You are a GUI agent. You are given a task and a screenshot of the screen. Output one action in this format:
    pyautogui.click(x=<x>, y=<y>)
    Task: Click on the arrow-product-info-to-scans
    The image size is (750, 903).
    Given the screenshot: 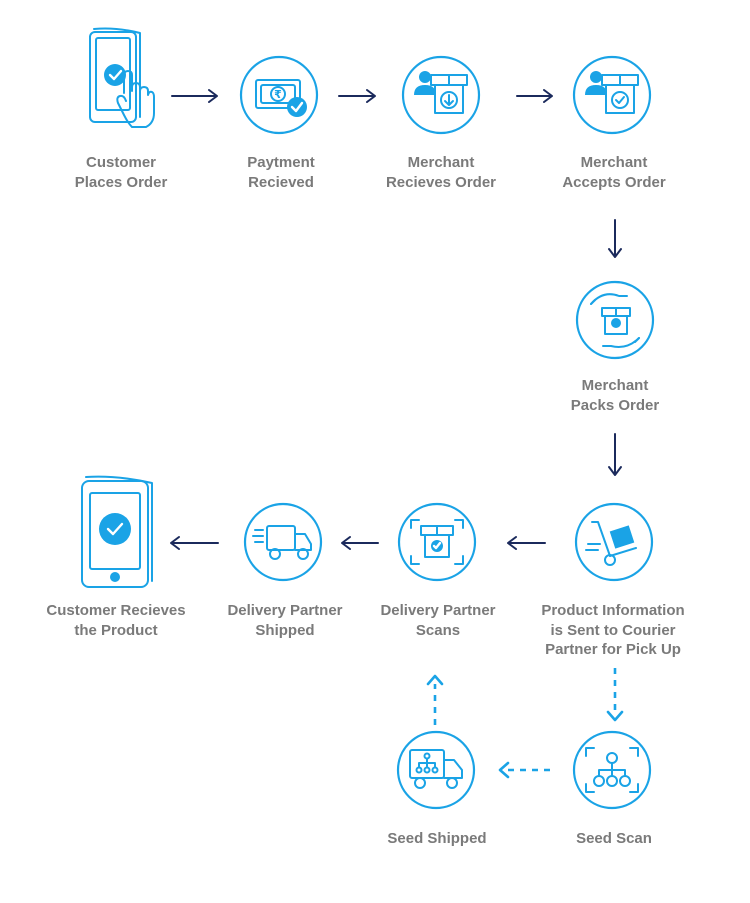 What is the action you would take?
    pyautogui.click(x=526, y=543)
    